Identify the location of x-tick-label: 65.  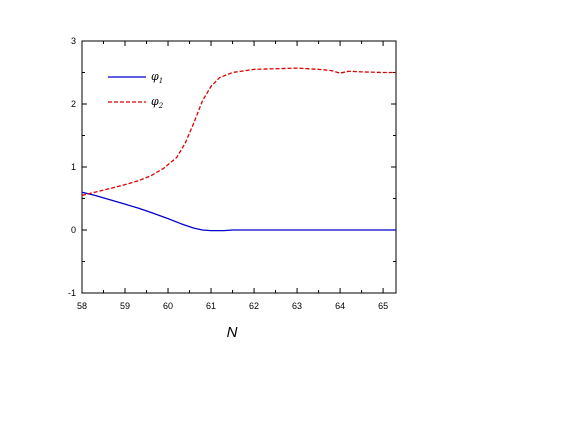
(383, 306).